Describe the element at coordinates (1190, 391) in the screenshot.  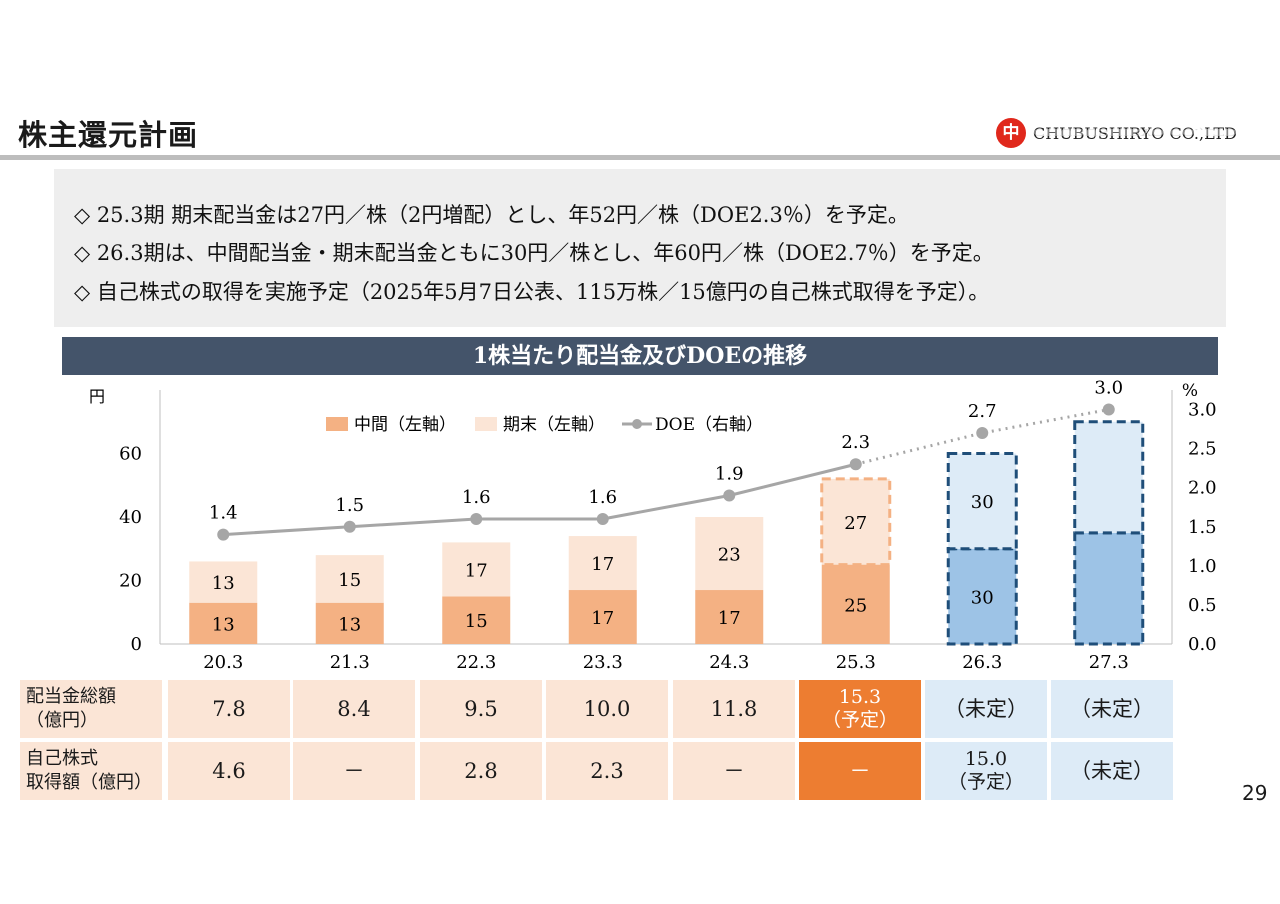
I see `y2-axis-unit: %` at that location.